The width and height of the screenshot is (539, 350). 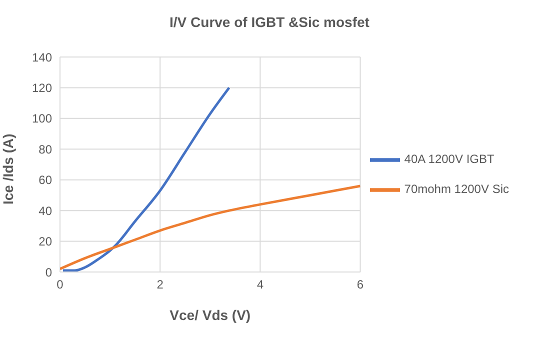 I want to click on legend-label: 40A 1200V IGBT, so click(x=449, y=159).